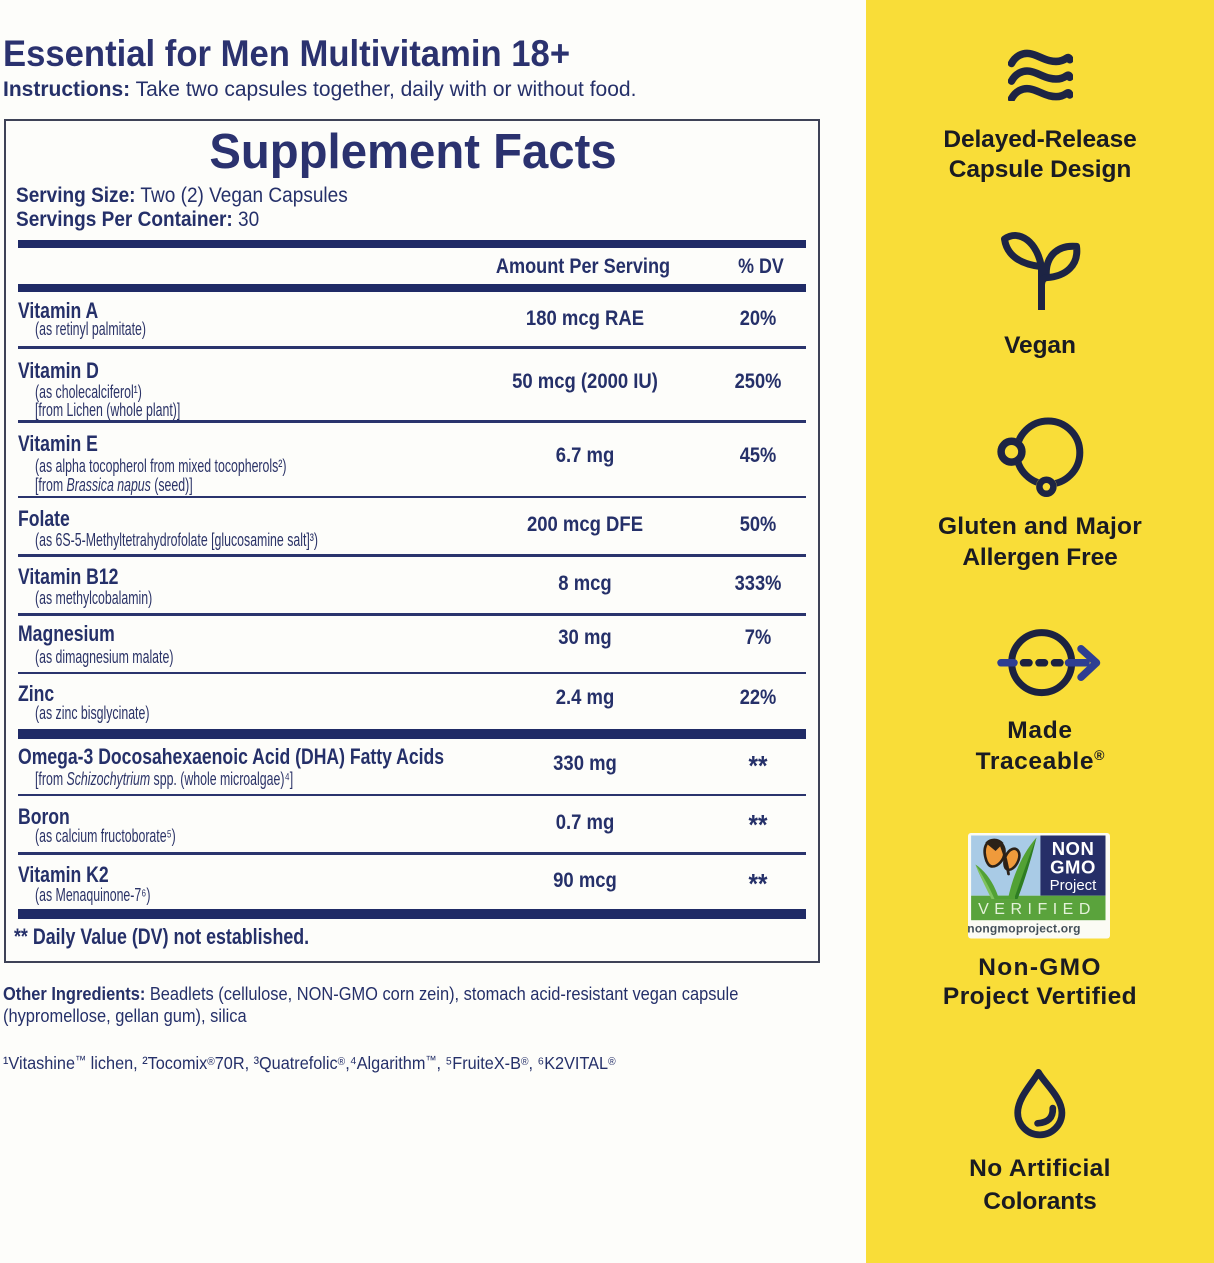  Describe the element at coordinates (1037, 909) in the screenshot. I see `svg-text: VERIFIED` at that location.